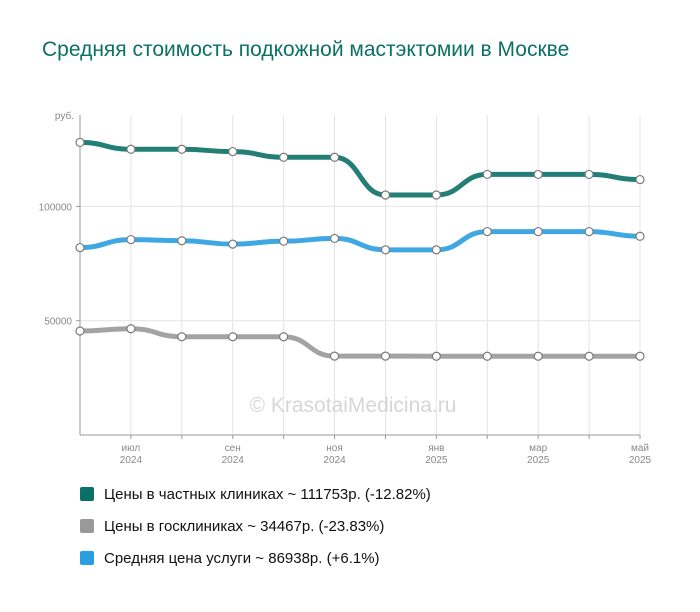  I want to click on y-axis-unit: руб., so click(64, 116).